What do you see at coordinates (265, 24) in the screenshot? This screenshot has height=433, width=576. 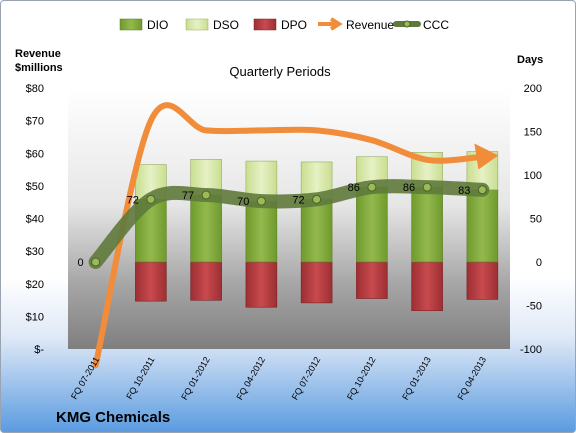 I see `legend-swatch-dpo` at bounding box center [265, 24].